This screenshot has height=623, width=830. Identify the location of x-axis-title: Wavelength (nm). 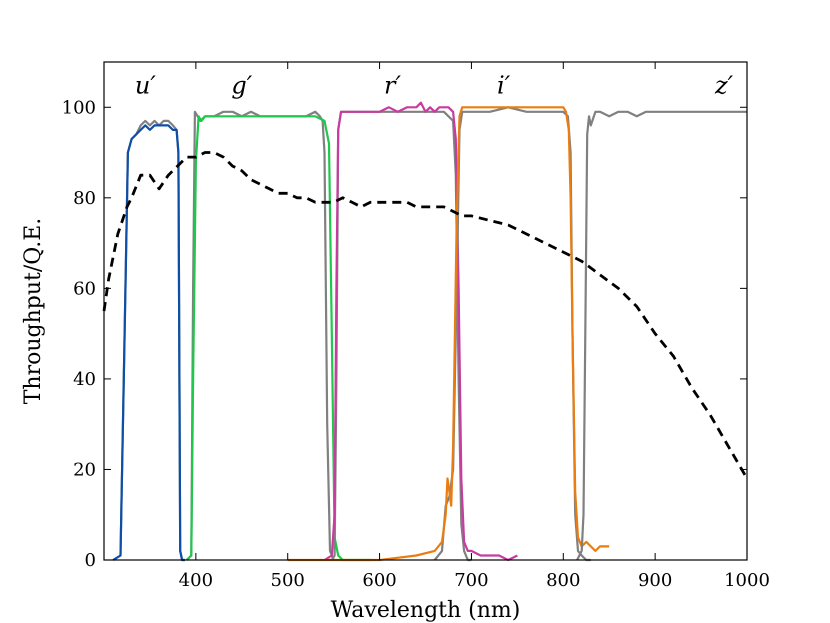
(426, 610).